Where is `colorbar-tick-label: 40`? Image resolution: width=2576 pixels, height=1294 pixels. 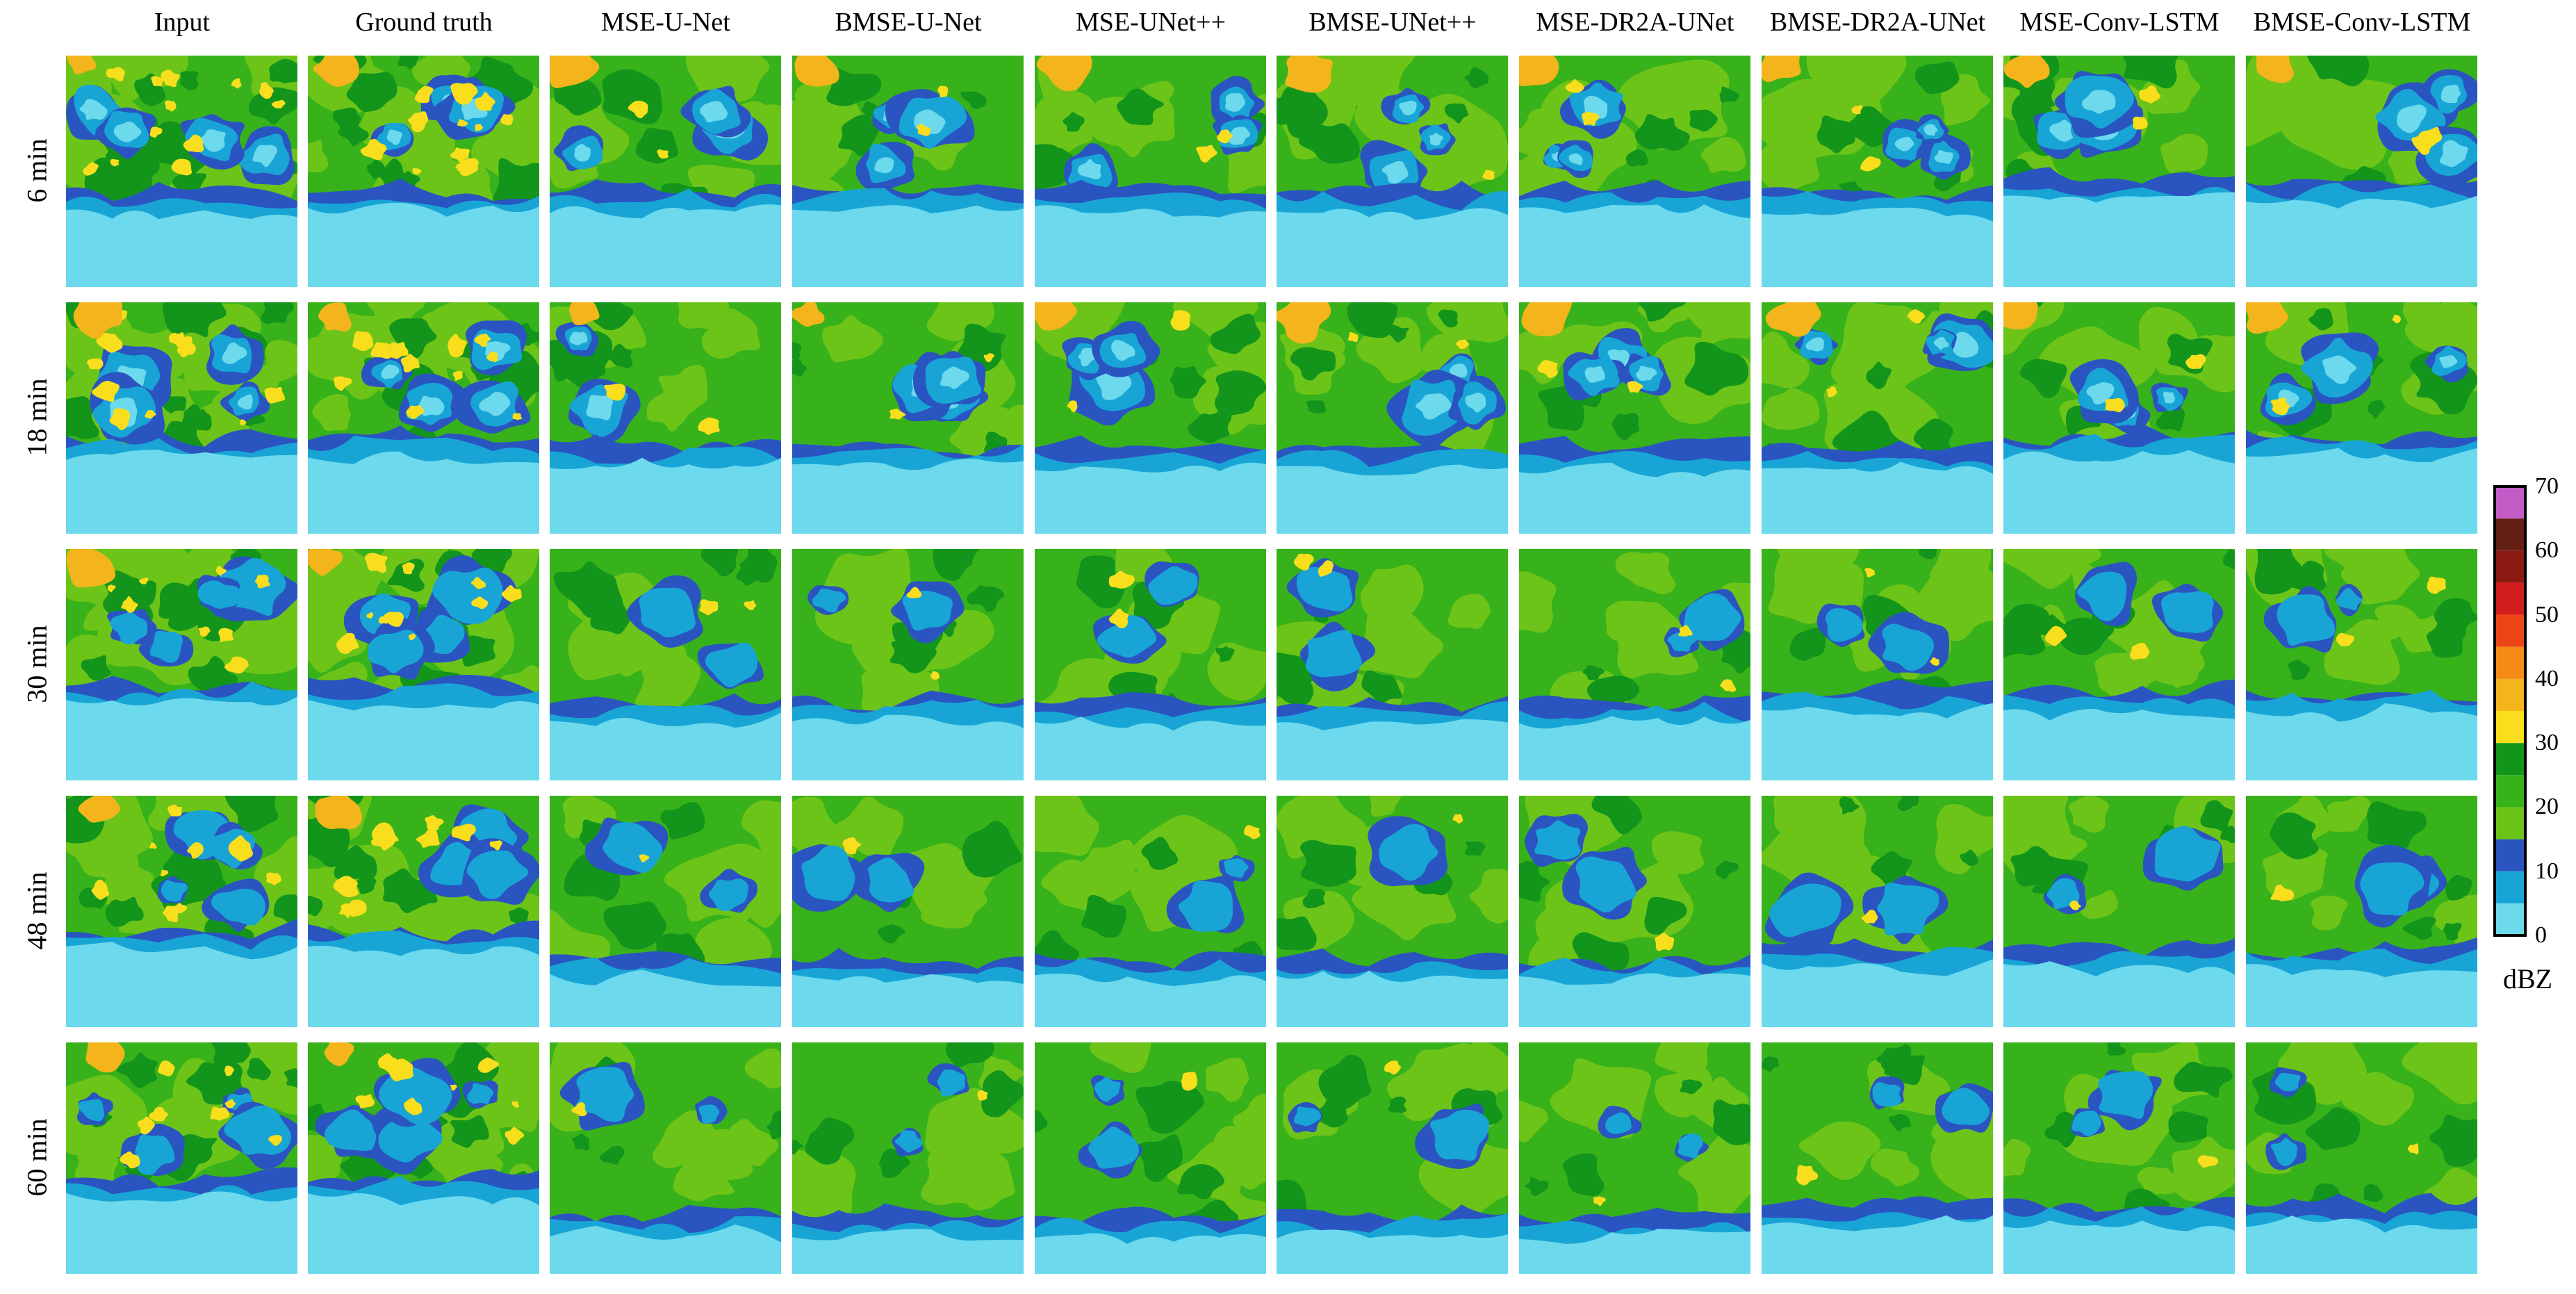 colorbar-tick-label: 40 is located at coordinates (2547, 678).